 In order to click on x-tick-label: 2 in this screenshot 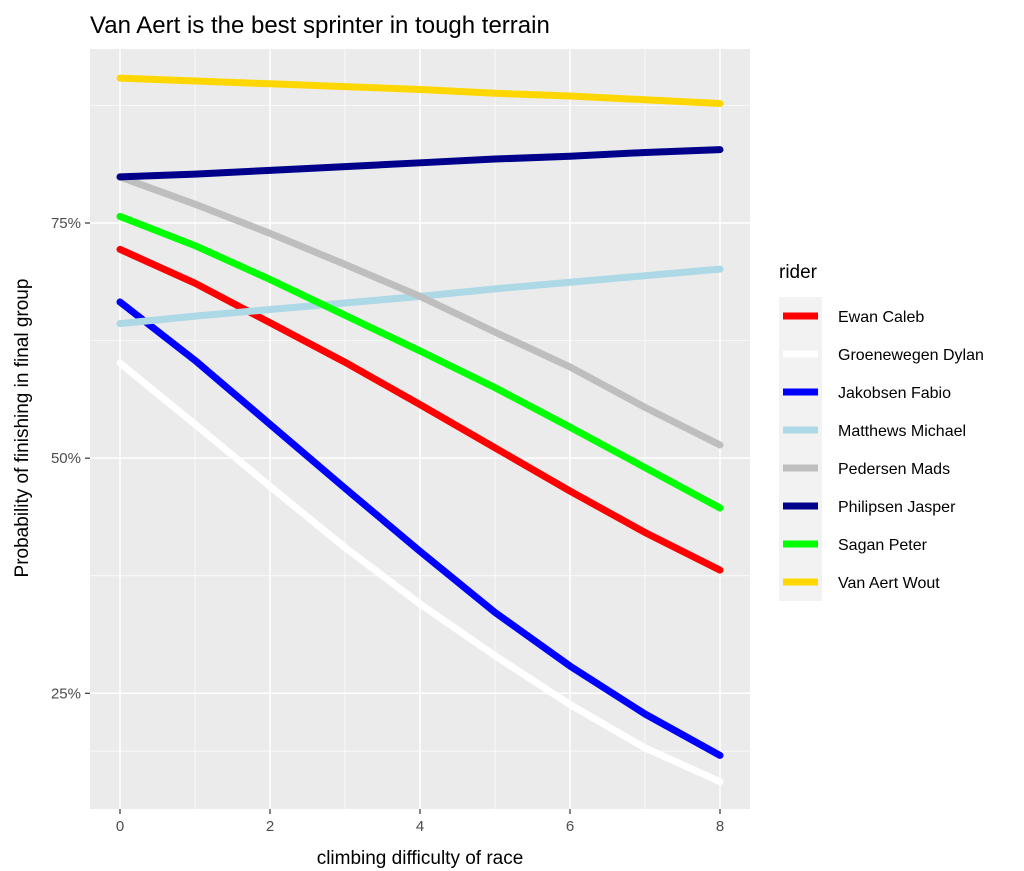, I will do `click(270, 826)`.